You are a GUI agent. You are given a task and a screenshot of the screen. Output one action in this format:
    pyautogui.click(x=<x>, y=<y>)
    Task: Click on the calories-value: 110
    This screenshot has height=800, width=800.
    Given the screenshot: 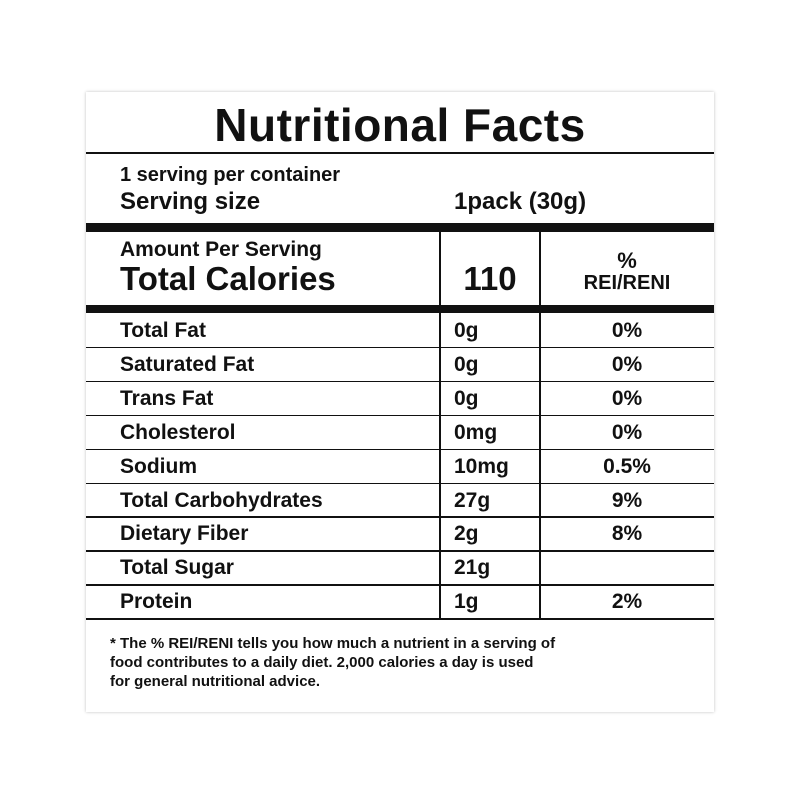 What is the action you would take?
    pyautogui.click(x=490, y=278)
    